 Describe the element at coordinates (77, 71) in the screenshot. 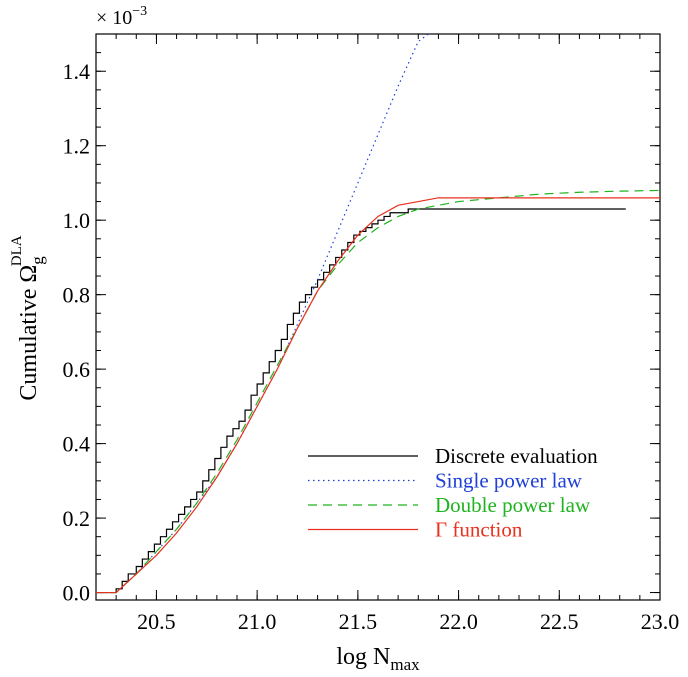

I see `y-tick-label: 1.4` at that location.